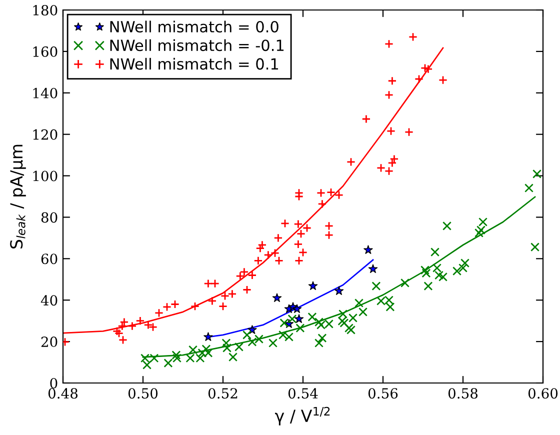  What do you see at coordinates (223, 393) in the screenshot?
I see `x-tick-label: 0.52` at bounding box center [223, 393].